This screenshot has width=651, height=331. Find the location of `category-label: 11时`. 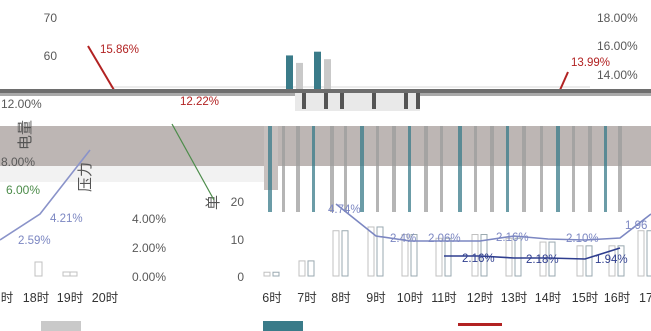

category-label: 11时 is located at coordinates (444, 298).